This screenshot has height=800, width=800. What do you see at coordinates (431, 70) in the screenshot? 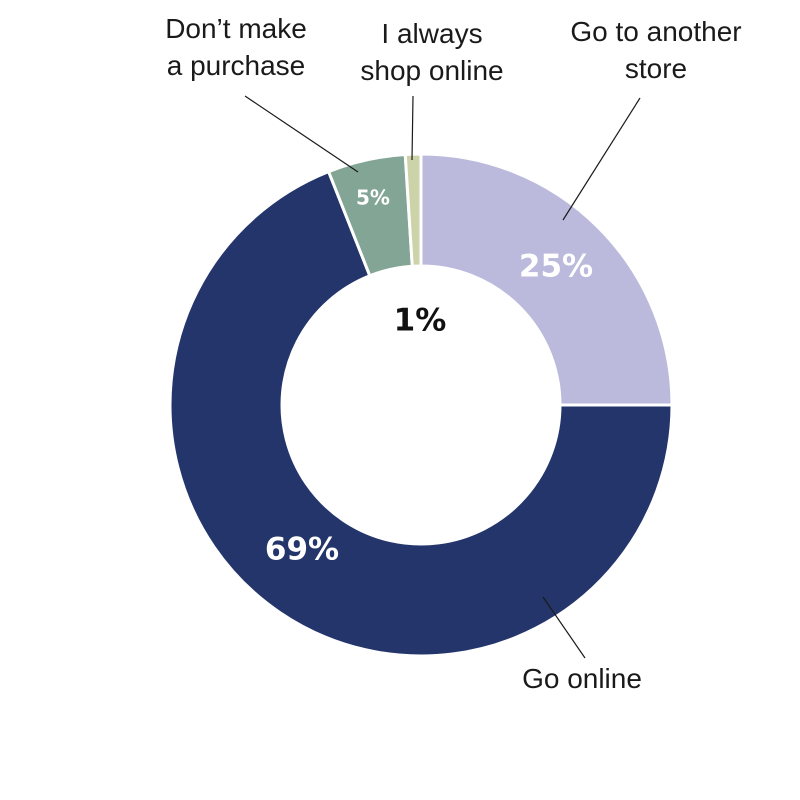
I see `category-label-line: shop online` at bounding box center [431, 70].